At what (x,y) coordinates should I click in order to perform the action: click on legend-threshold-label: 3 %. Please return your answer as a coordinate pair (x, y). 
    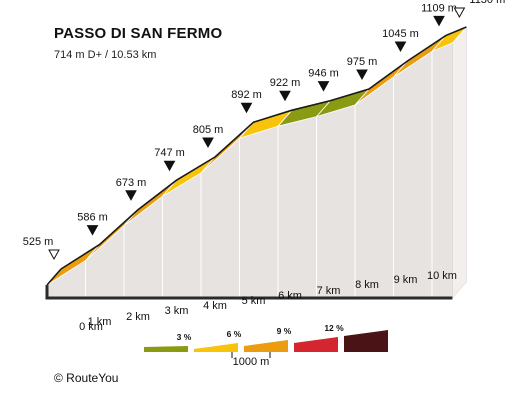
    Looking at the image, I should click on (184, 337).